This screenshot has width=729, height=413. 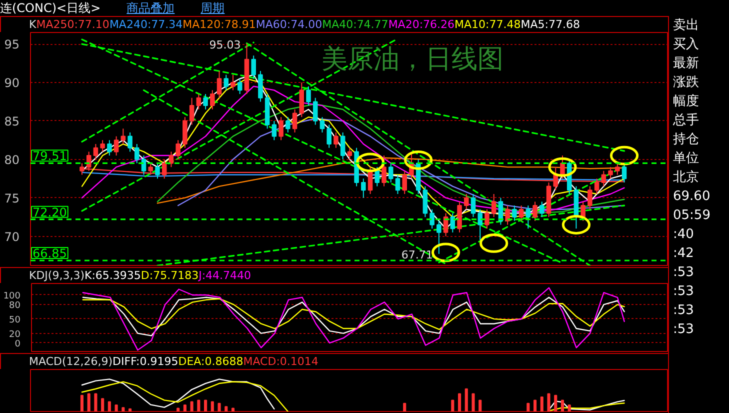 What do you see at coordinates (49, 212) in the screenshot?
I see `ref-line-label: 72.20` at bounding box center [49, 212].